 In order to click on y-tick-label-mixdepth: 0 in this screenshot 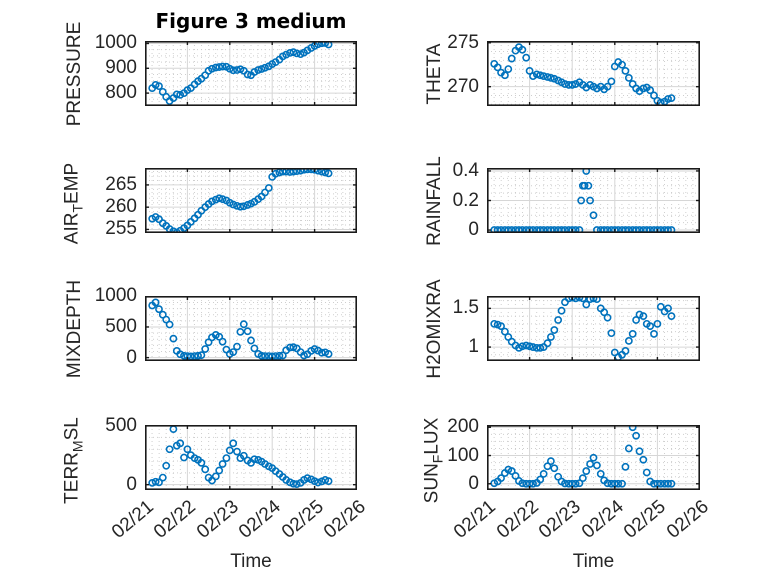, I will do `click(131, 357)`.